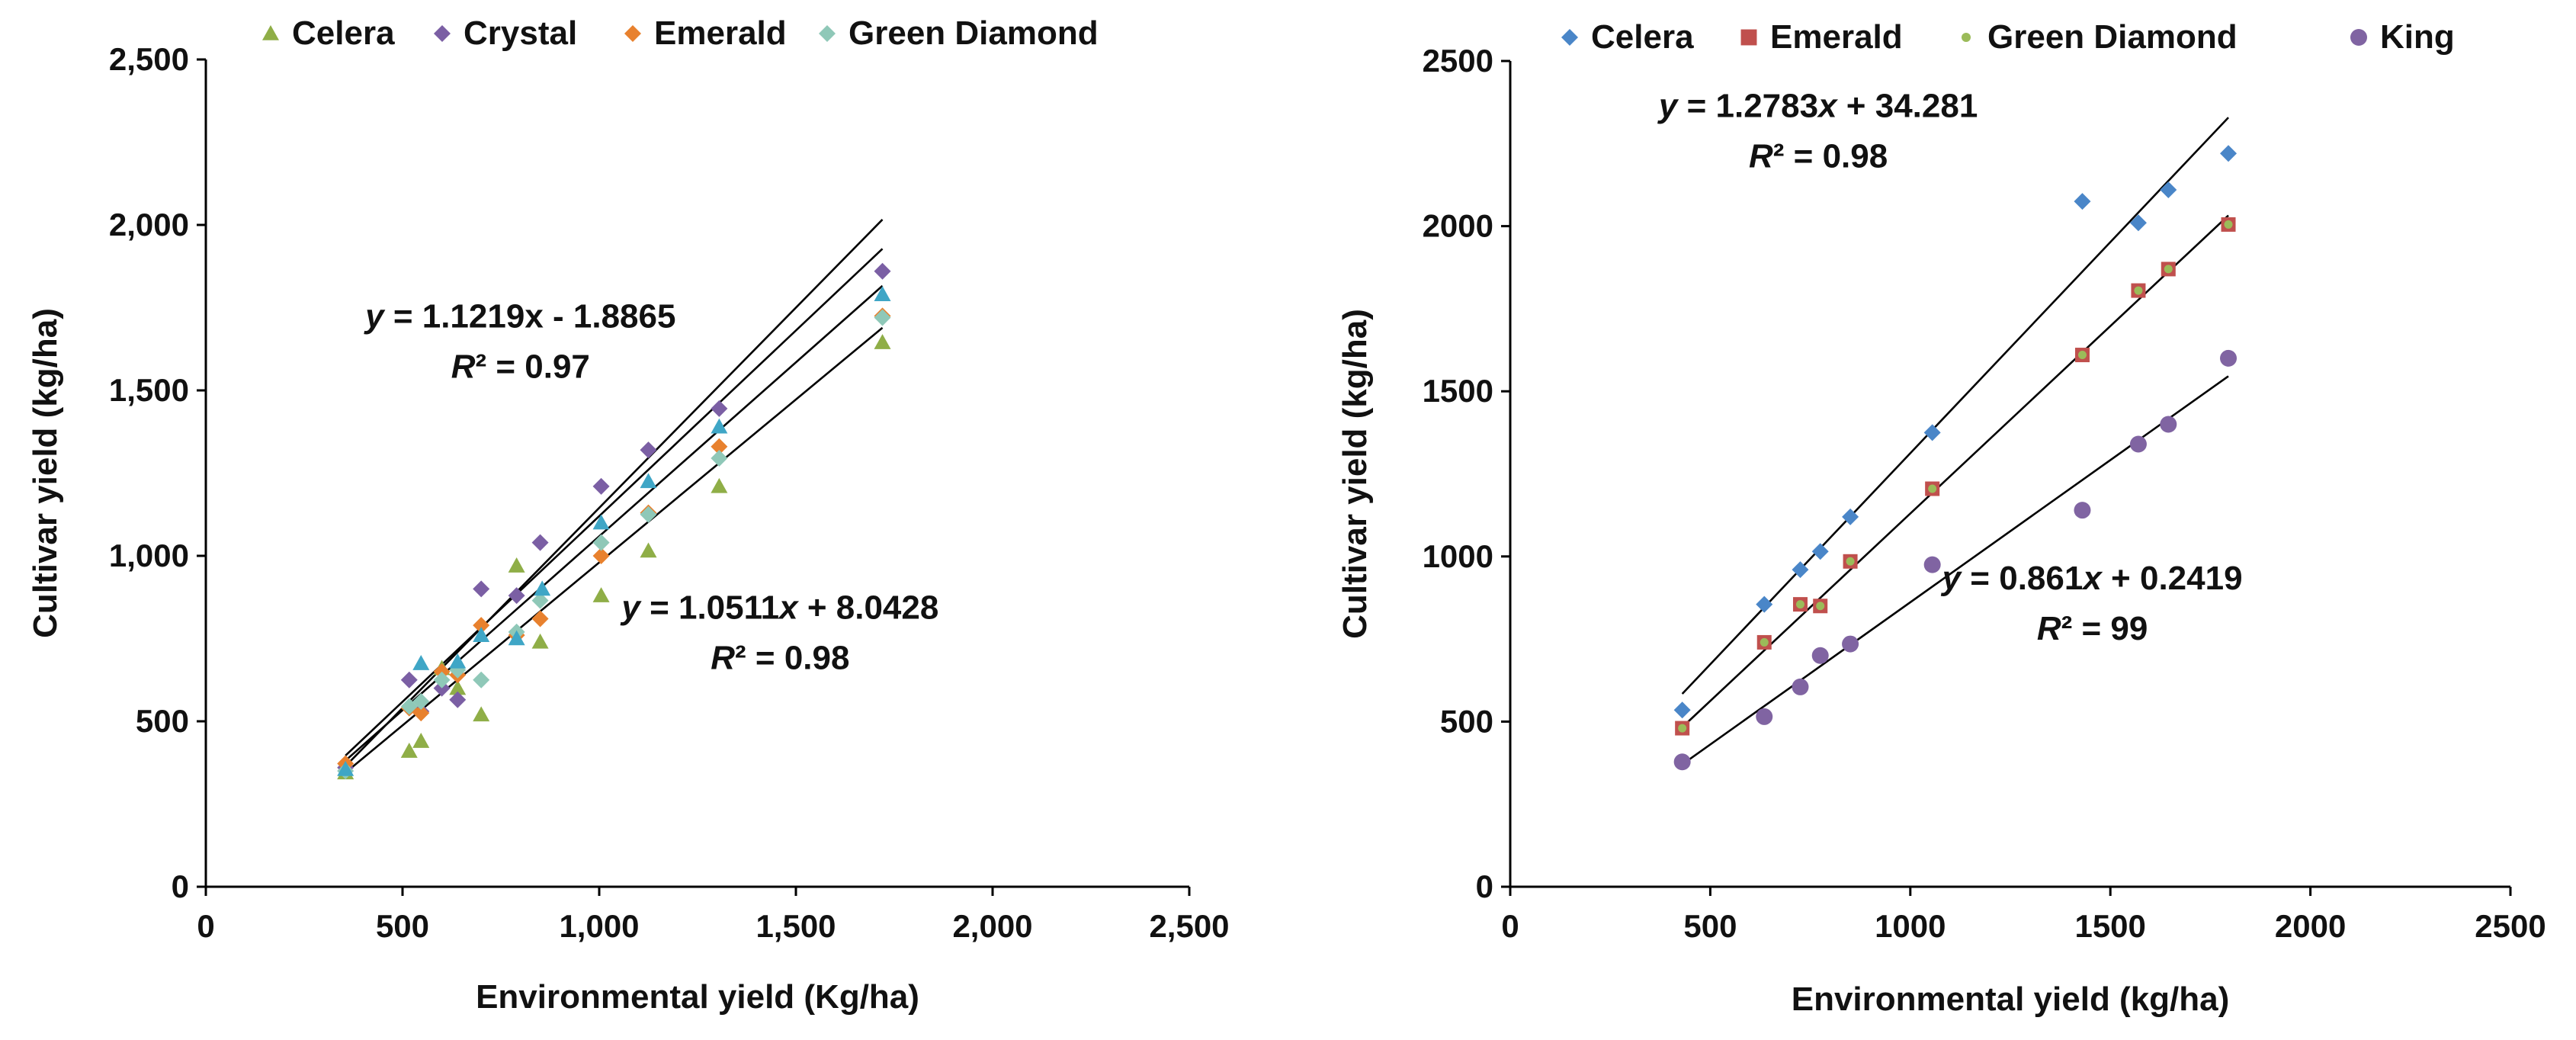 The width and height of the screenshot is (2576, 1040). I want to click on y-tick-label: 2,000, so click(149, 224).